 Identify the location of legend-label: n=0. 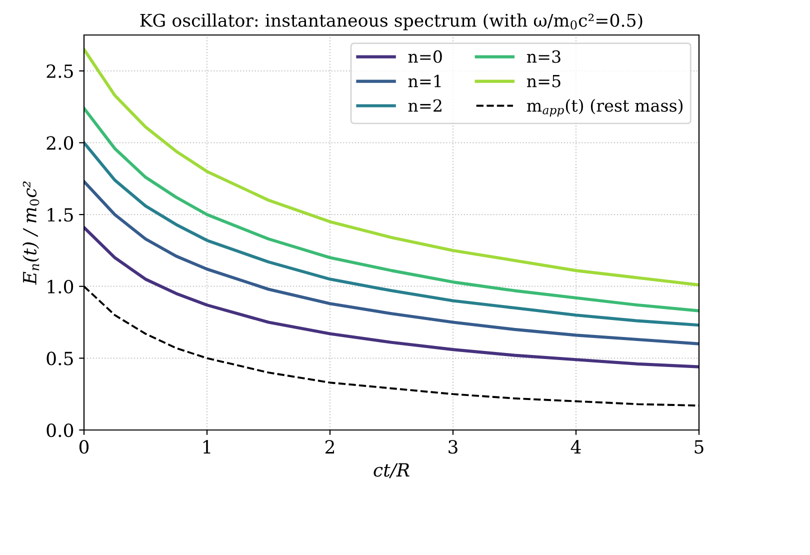
(425, 56).